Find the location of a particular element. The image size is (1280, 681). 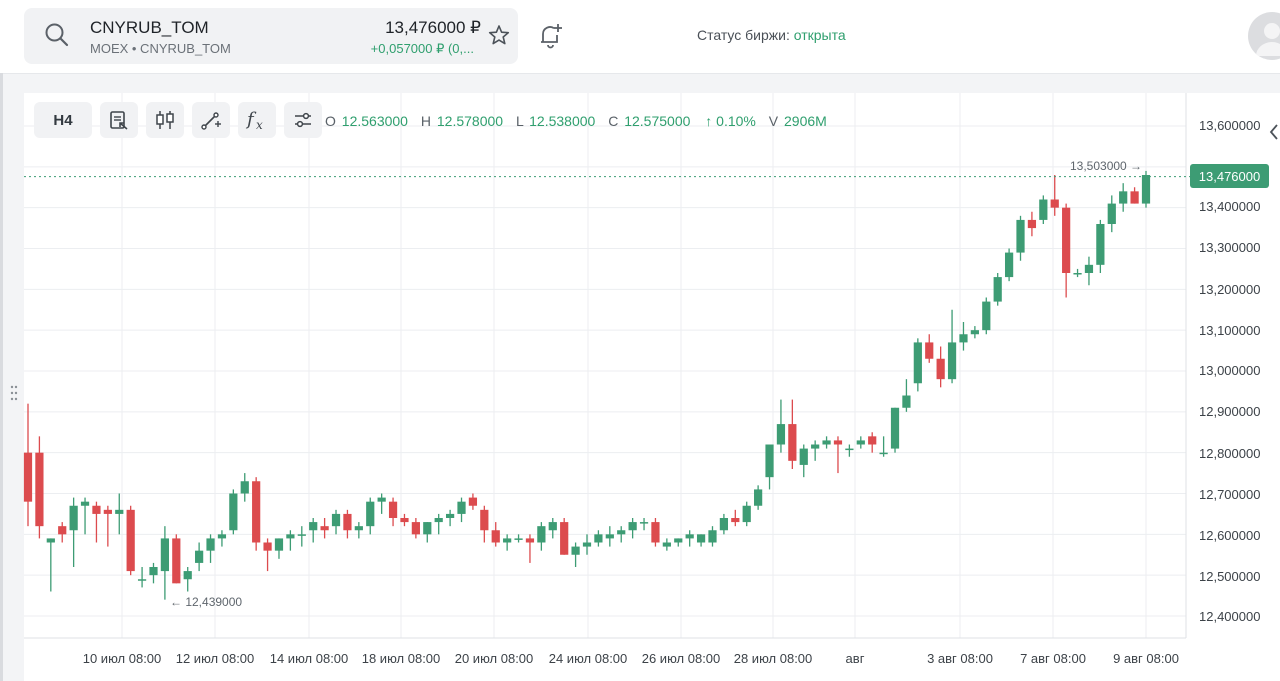

chevron-left-icon is located at coordinates (1274, 132).